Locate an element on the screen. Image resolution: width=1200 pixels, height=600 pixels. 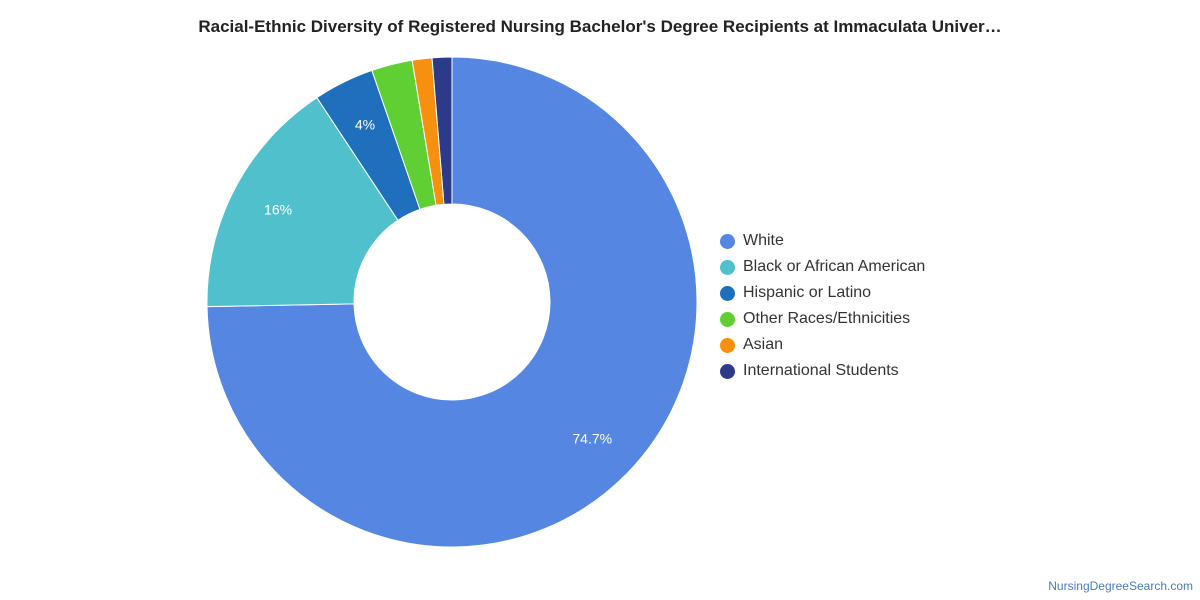
legend-label: Black or African American is located at coordinates (834, 266).